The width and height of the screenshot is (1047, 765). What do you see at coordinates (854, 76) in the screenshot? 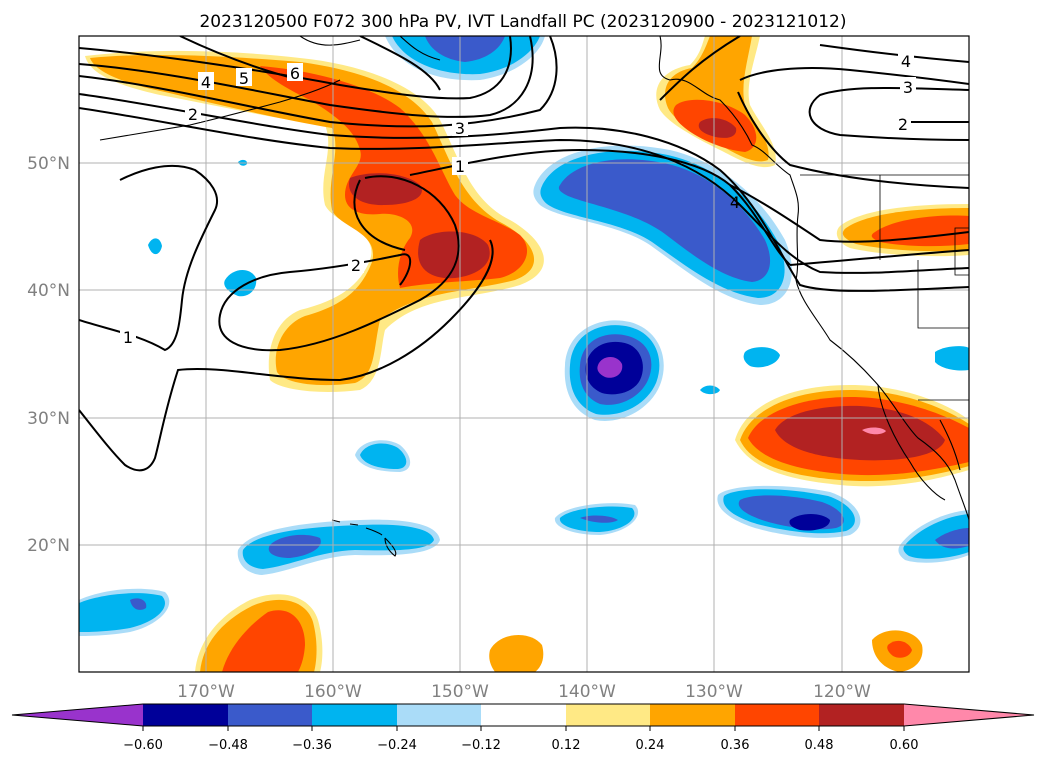
I see `contour-ne-3-top` at bounding box center [854, 76].